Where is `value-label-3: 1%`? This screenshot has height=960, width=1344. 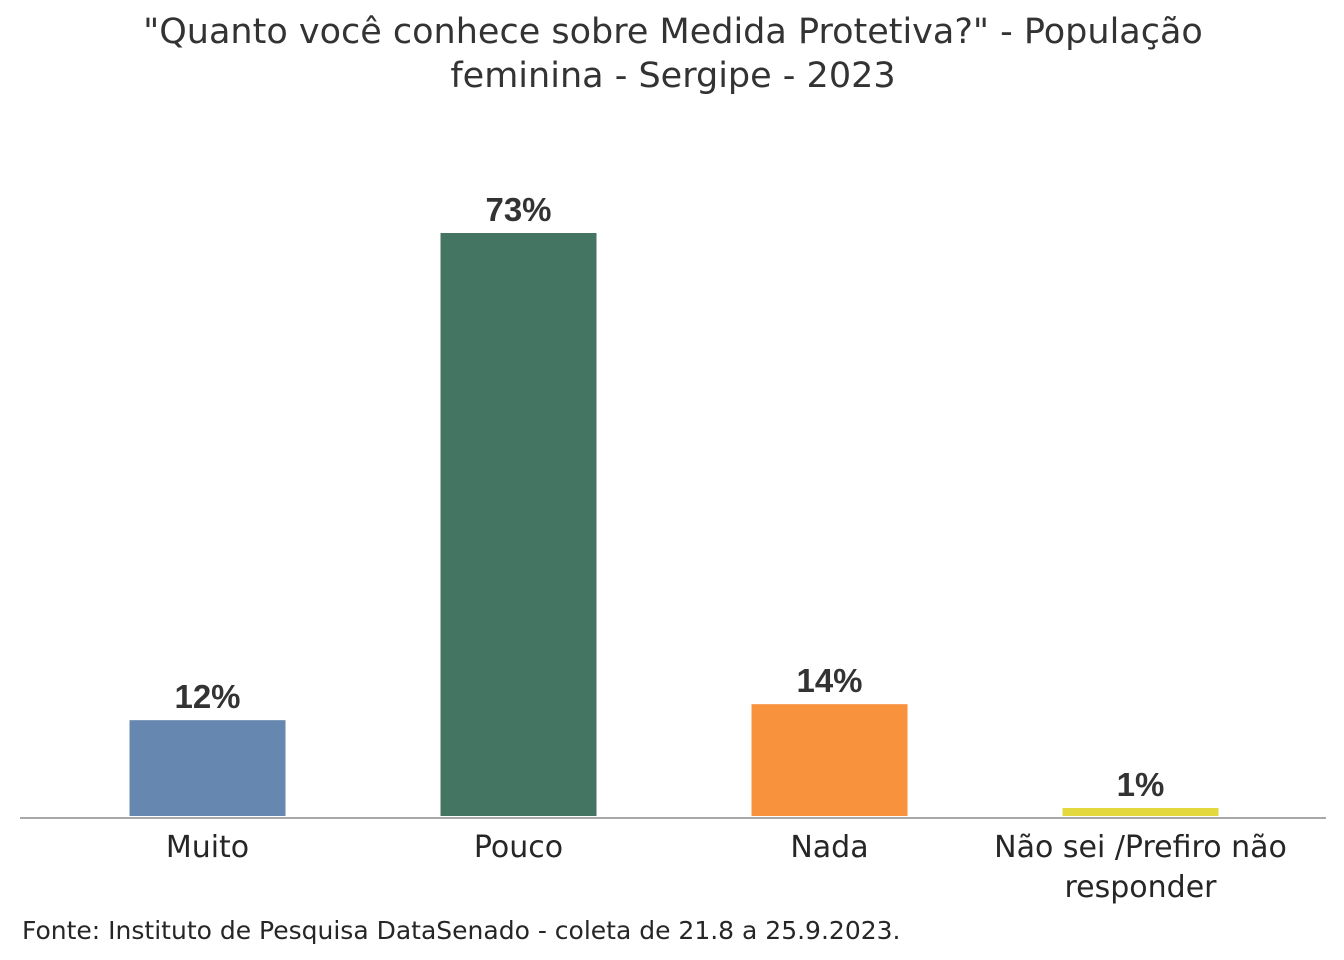 value-label-3: 1% is located at coordinates (1141, 784).